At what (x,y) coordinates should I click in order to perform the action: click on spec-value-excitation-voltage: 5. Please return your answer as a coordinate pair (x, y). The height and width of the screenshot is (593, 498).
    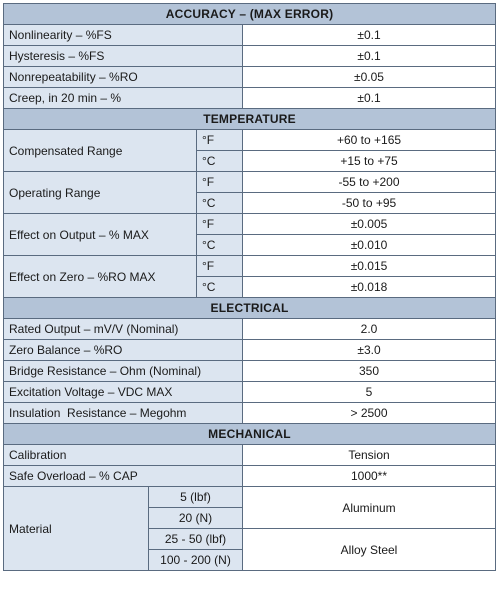
    Looking at the image, I should click on (369, 392).